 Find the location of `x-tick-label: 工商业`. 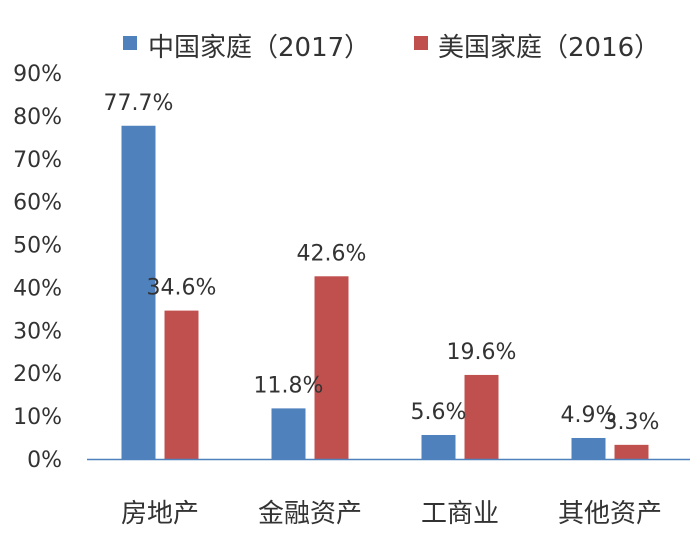

x-tick-label: 工商业 is located at coordinates (460, 514).